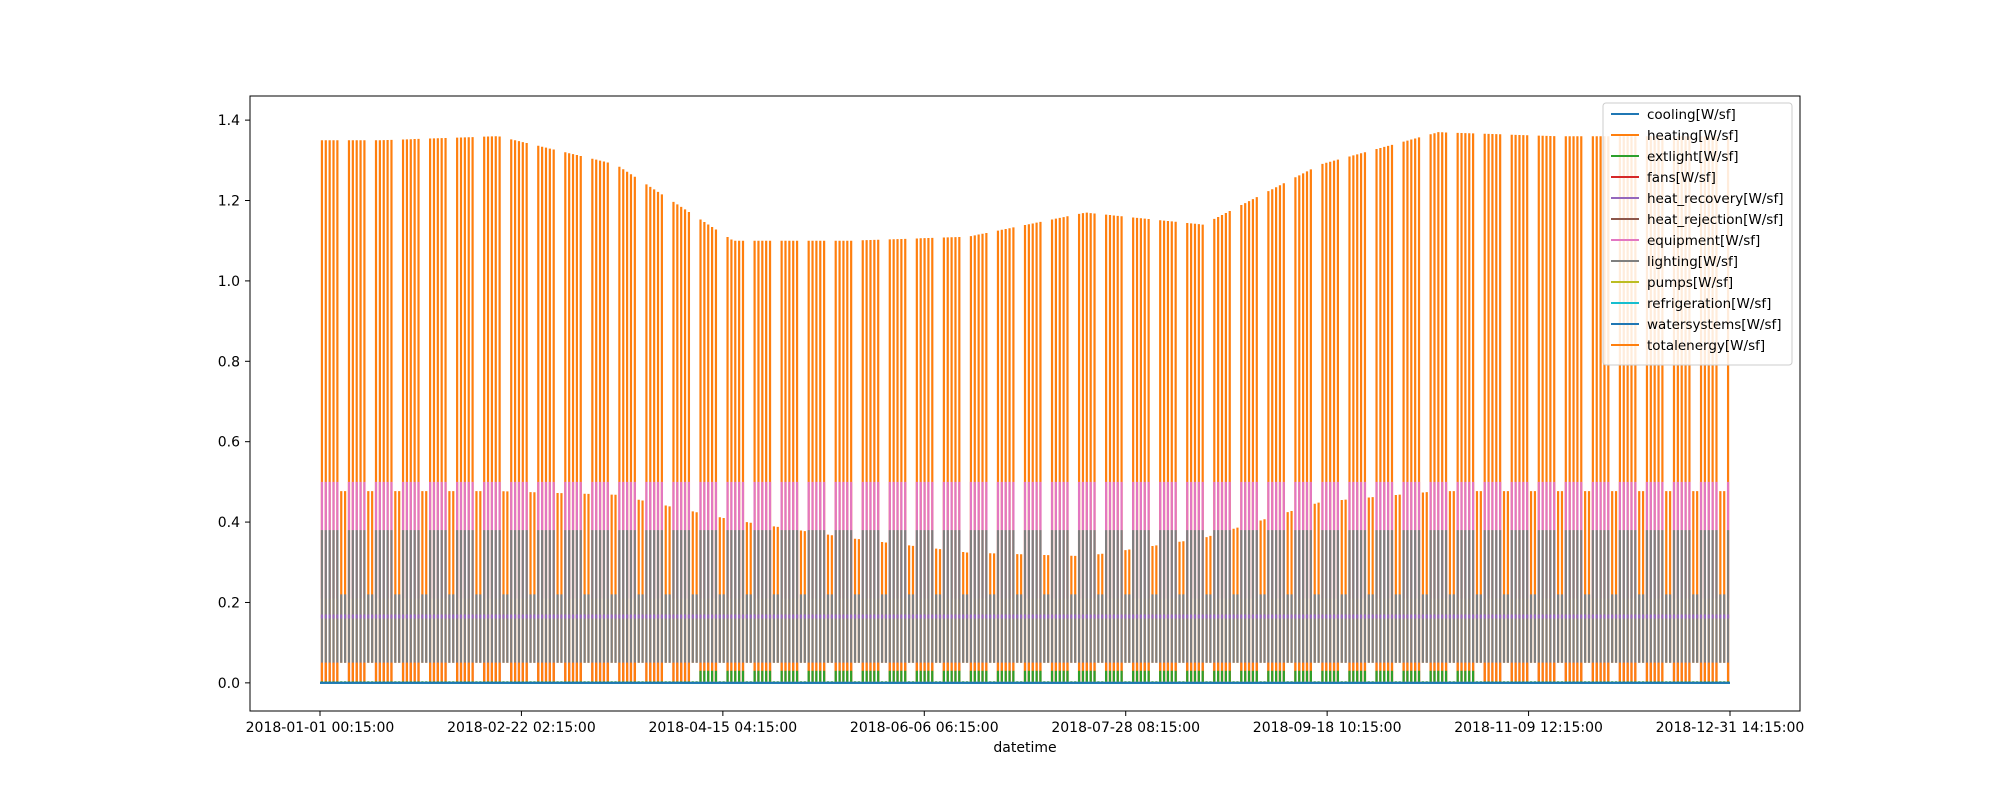  I want to click on legend-label: heat_recovery[W/sf], so click(1715, 199).